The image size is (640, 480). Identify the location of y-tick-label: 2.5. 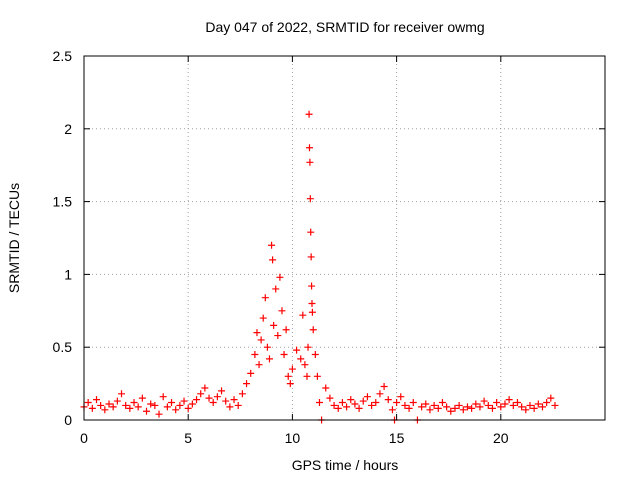
(63, 56).